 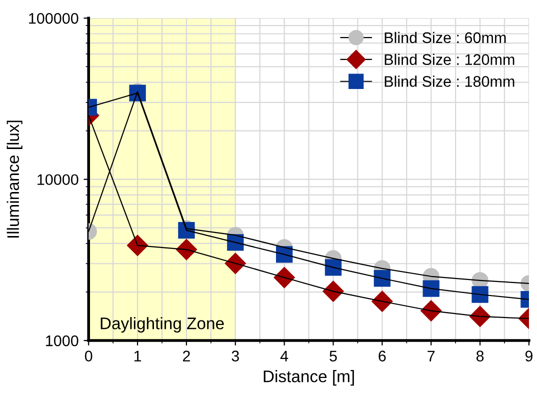 What do you see at coordinates (333, 356) in the screenshot?
I see `x-tick-label: 5` at bounding box center [333, 356].